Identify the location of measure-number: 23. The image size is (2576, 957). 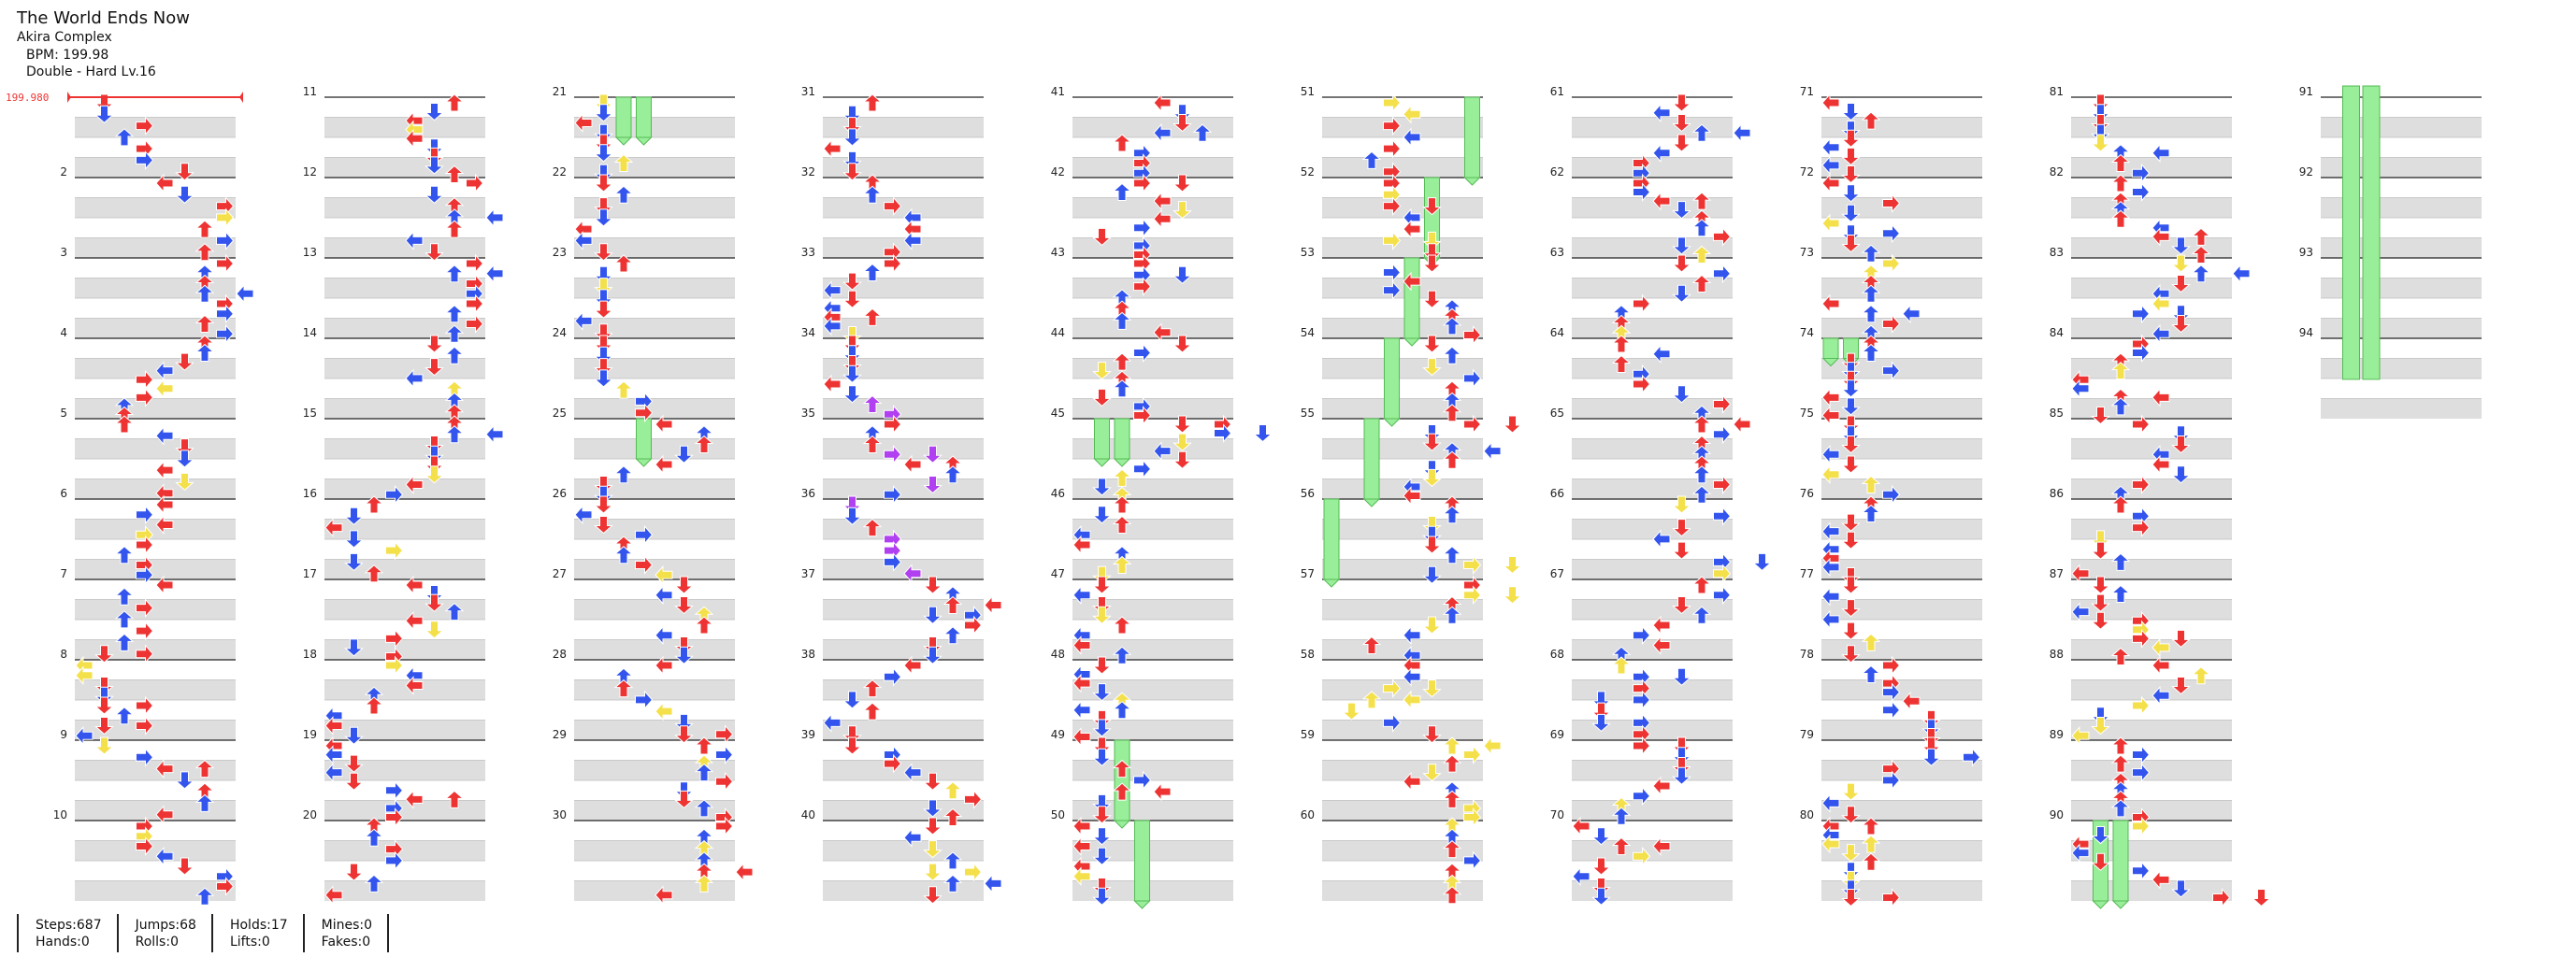
(560, 253).